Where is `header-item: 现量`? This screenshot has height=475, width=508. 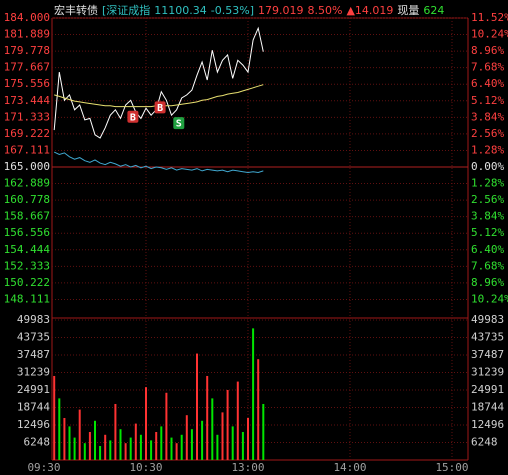 header-item: 现量 is located at coordinates (408, 10).